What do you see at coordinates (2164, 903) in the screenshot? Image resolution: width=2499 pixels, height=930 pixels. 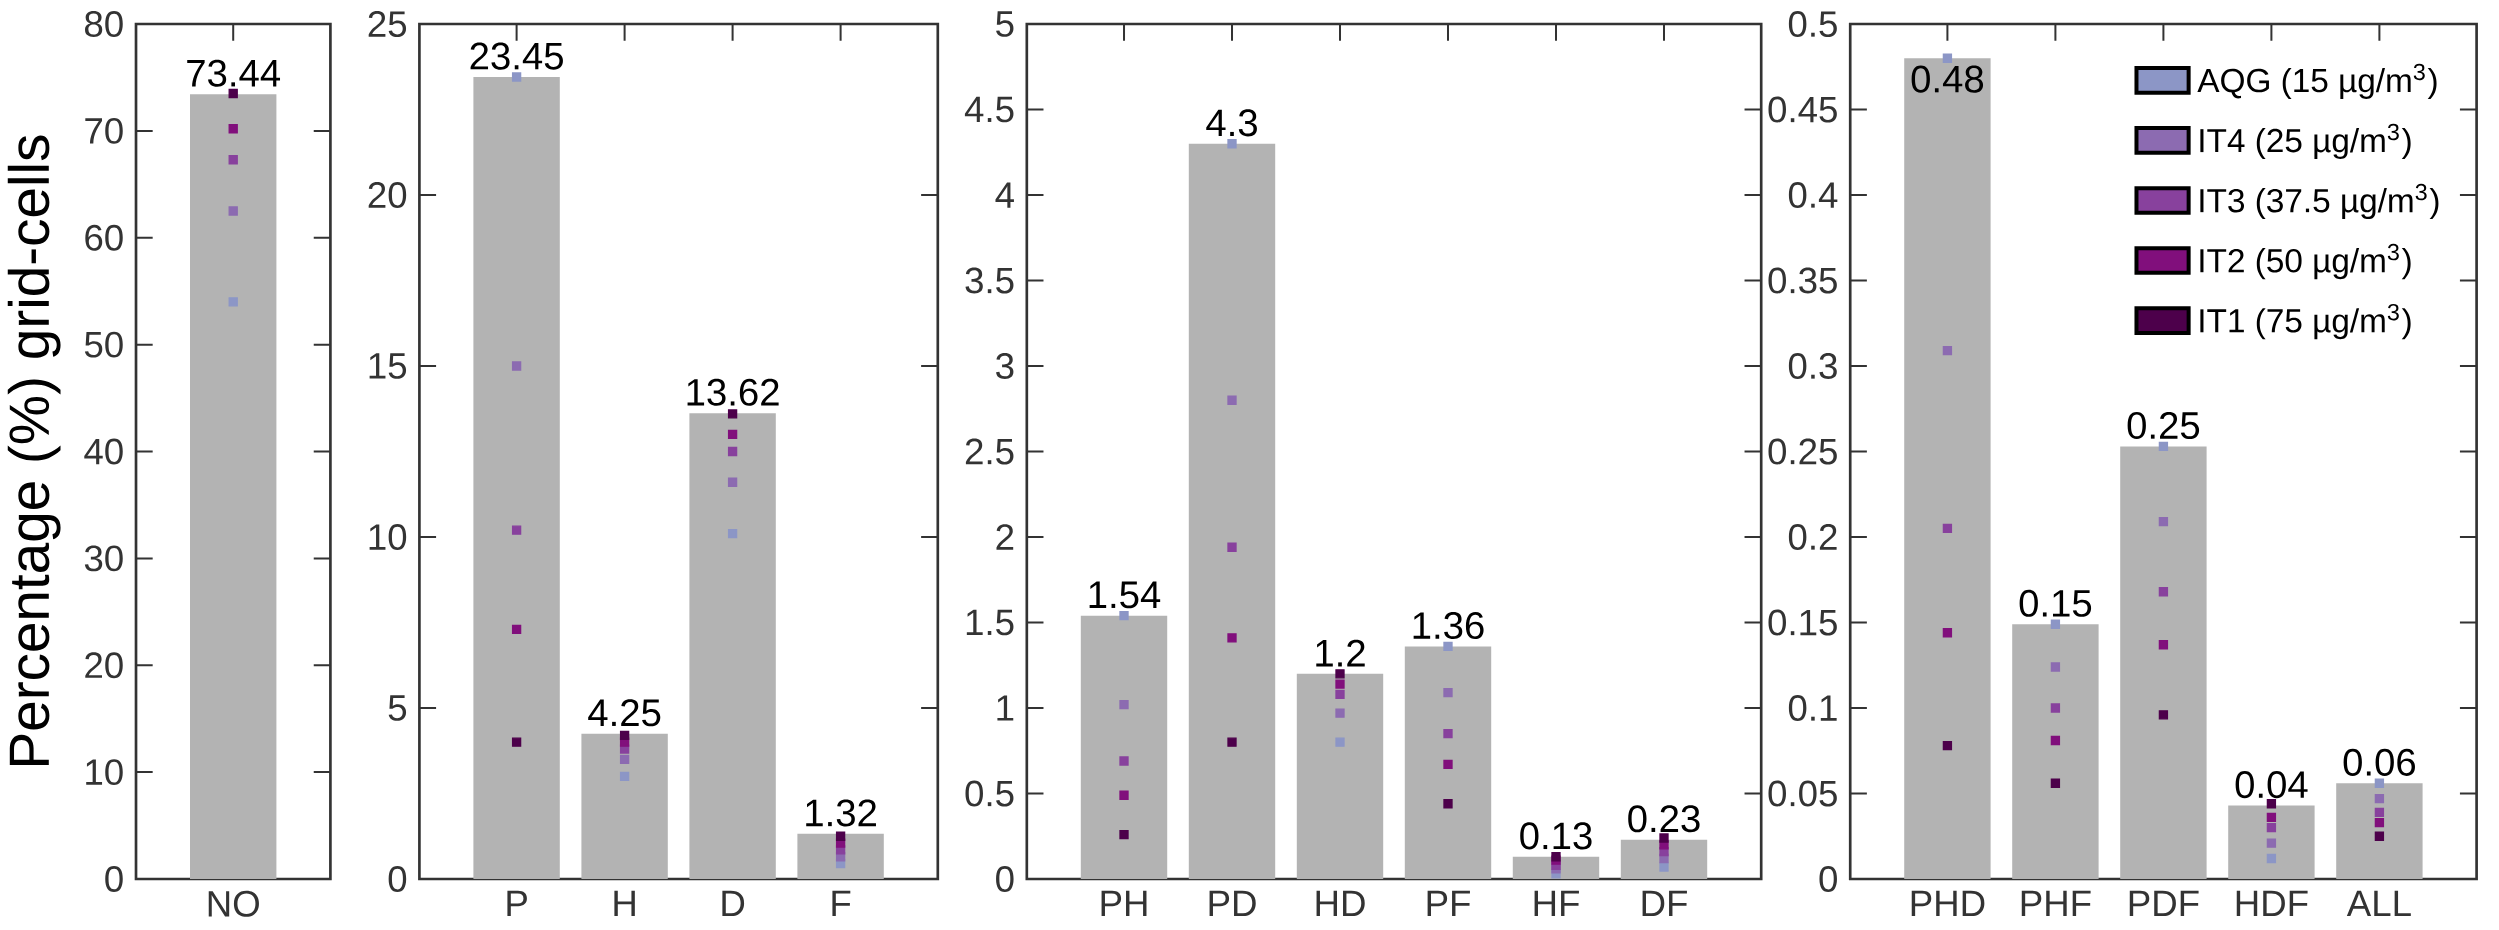 I see `x-tick-label: PDF` at bounding box center [2164, 903].